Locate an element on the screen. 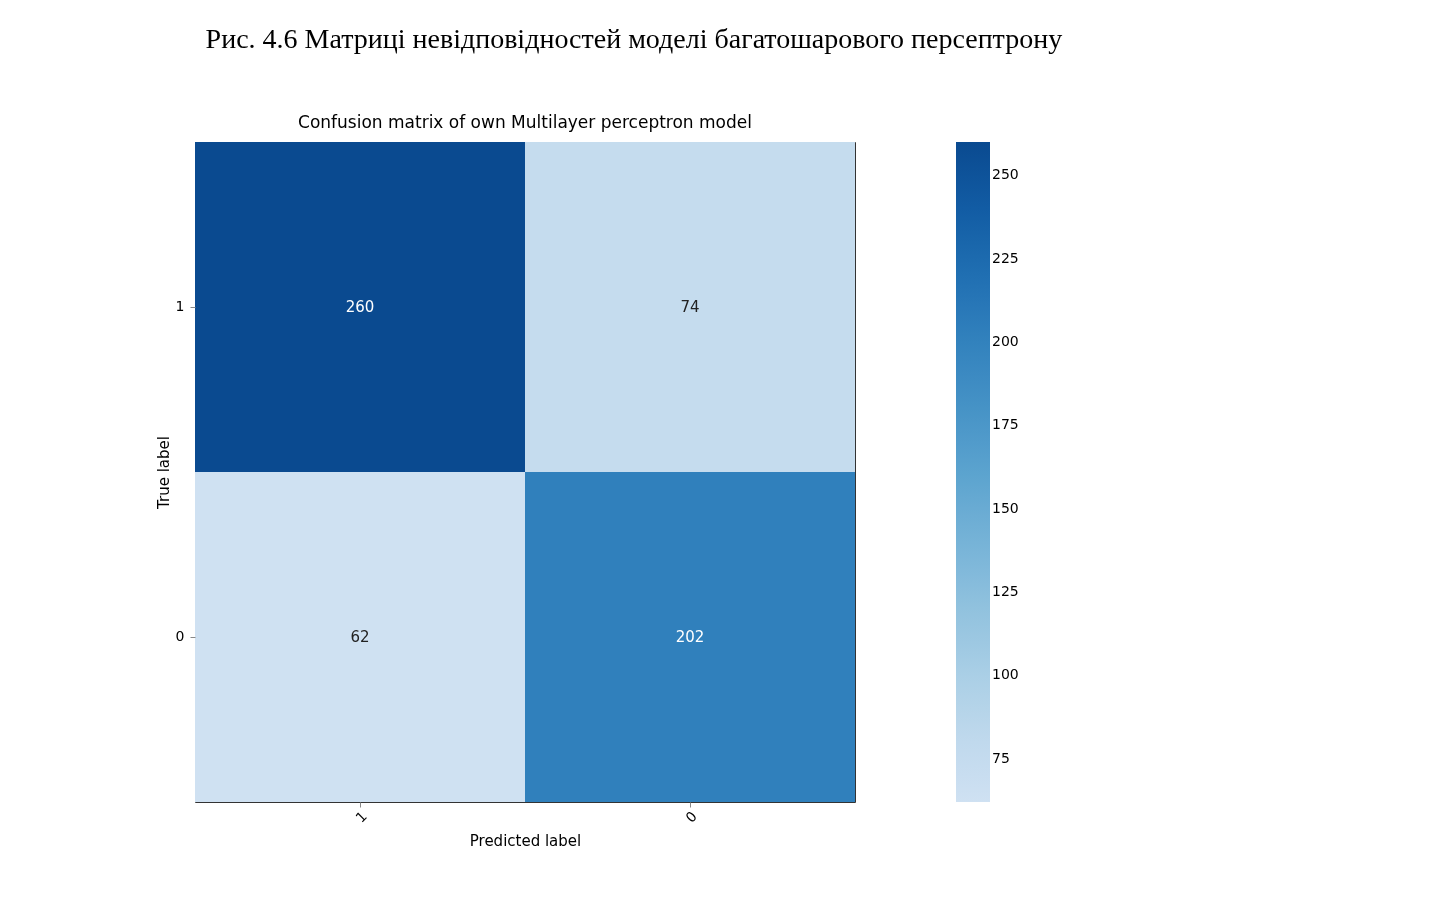 This screenshot has height=906, width=1455. text: Рис. 4.6 Матриці невідповідностей моделі багатошарового персептрону is located at coordinates (634, 38).